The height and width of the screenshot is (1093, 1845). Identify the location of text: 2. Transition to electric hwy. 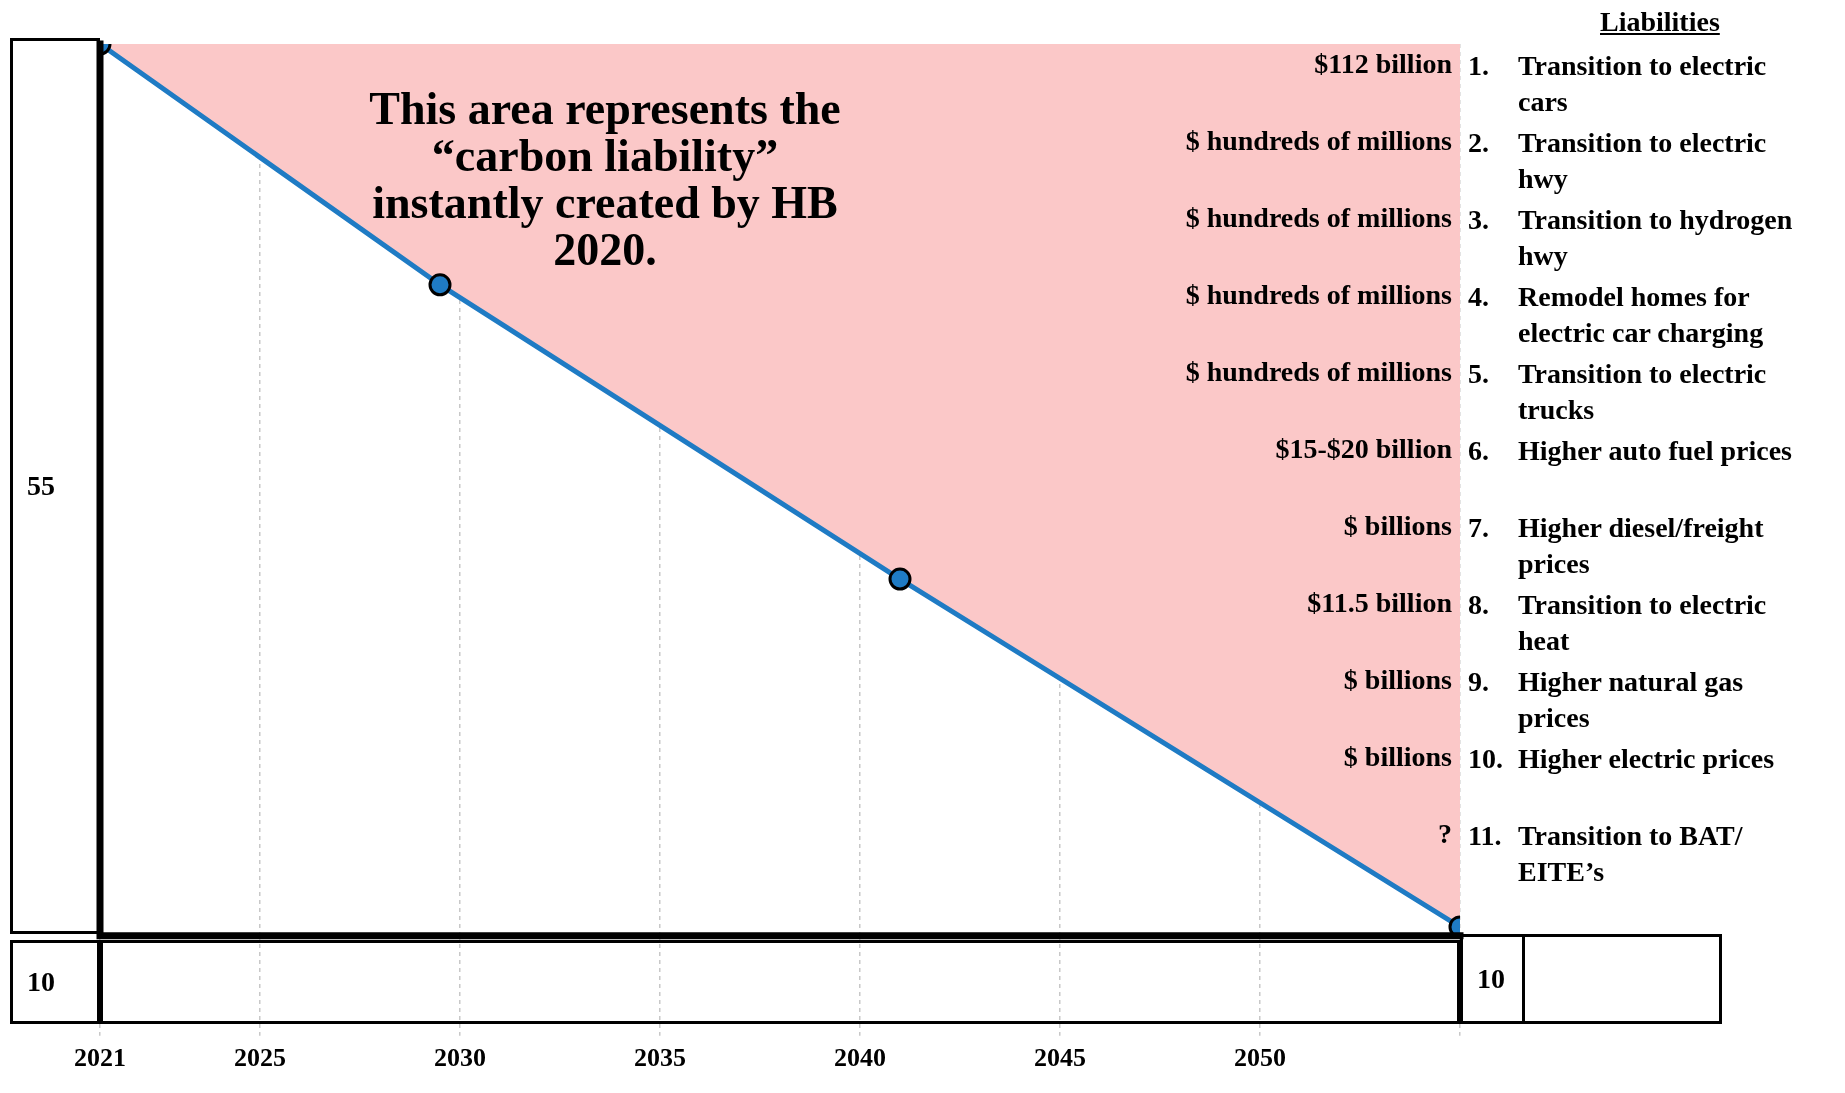
(1618, 161).